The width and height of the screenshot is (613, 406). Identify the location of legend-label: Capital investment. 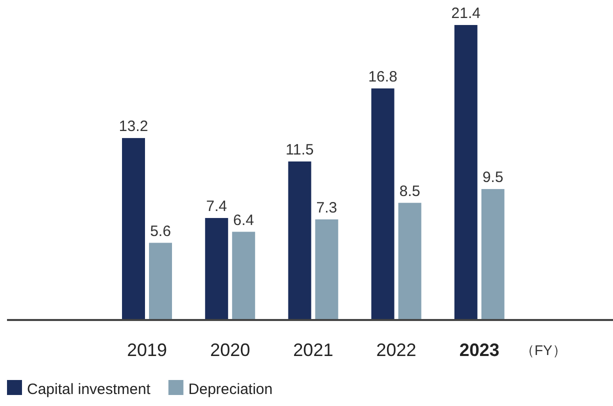
(89, 389).